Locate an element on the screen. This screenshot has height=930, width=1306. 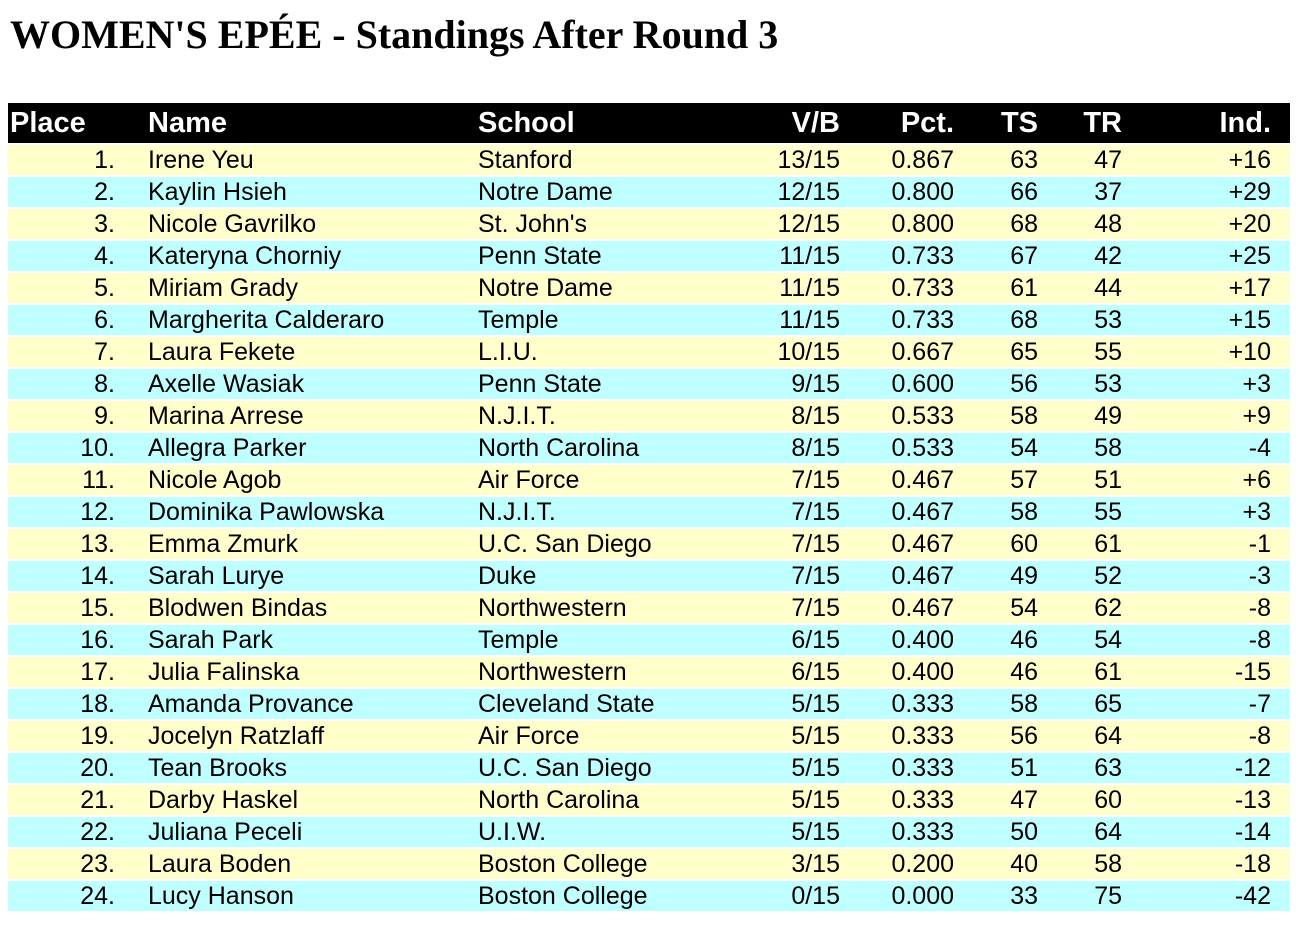
ind-cell: -13 is located at coordinates (1211, 800).